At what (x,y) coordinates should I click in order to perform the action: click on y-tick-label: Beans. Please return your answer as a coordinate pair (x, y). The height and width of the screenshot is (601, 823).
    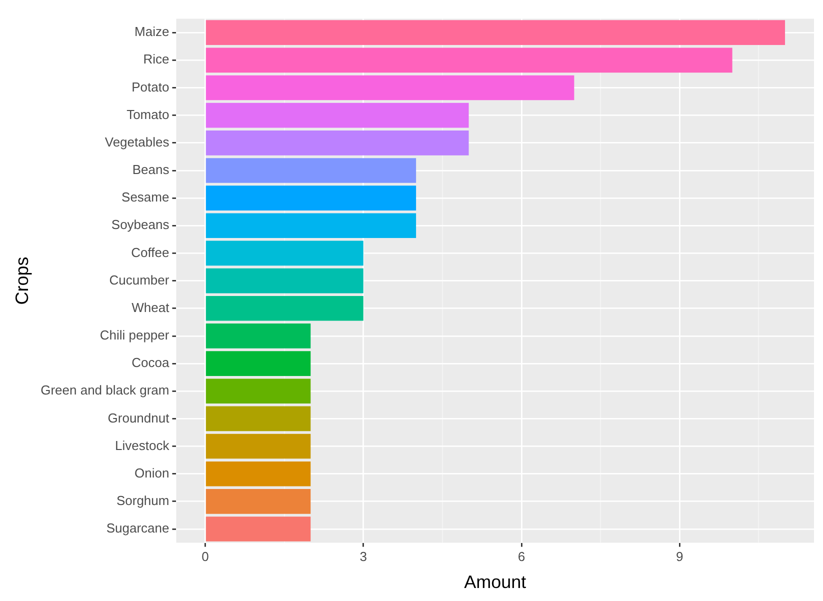
    Looking at the image, I should click on (151, 170).